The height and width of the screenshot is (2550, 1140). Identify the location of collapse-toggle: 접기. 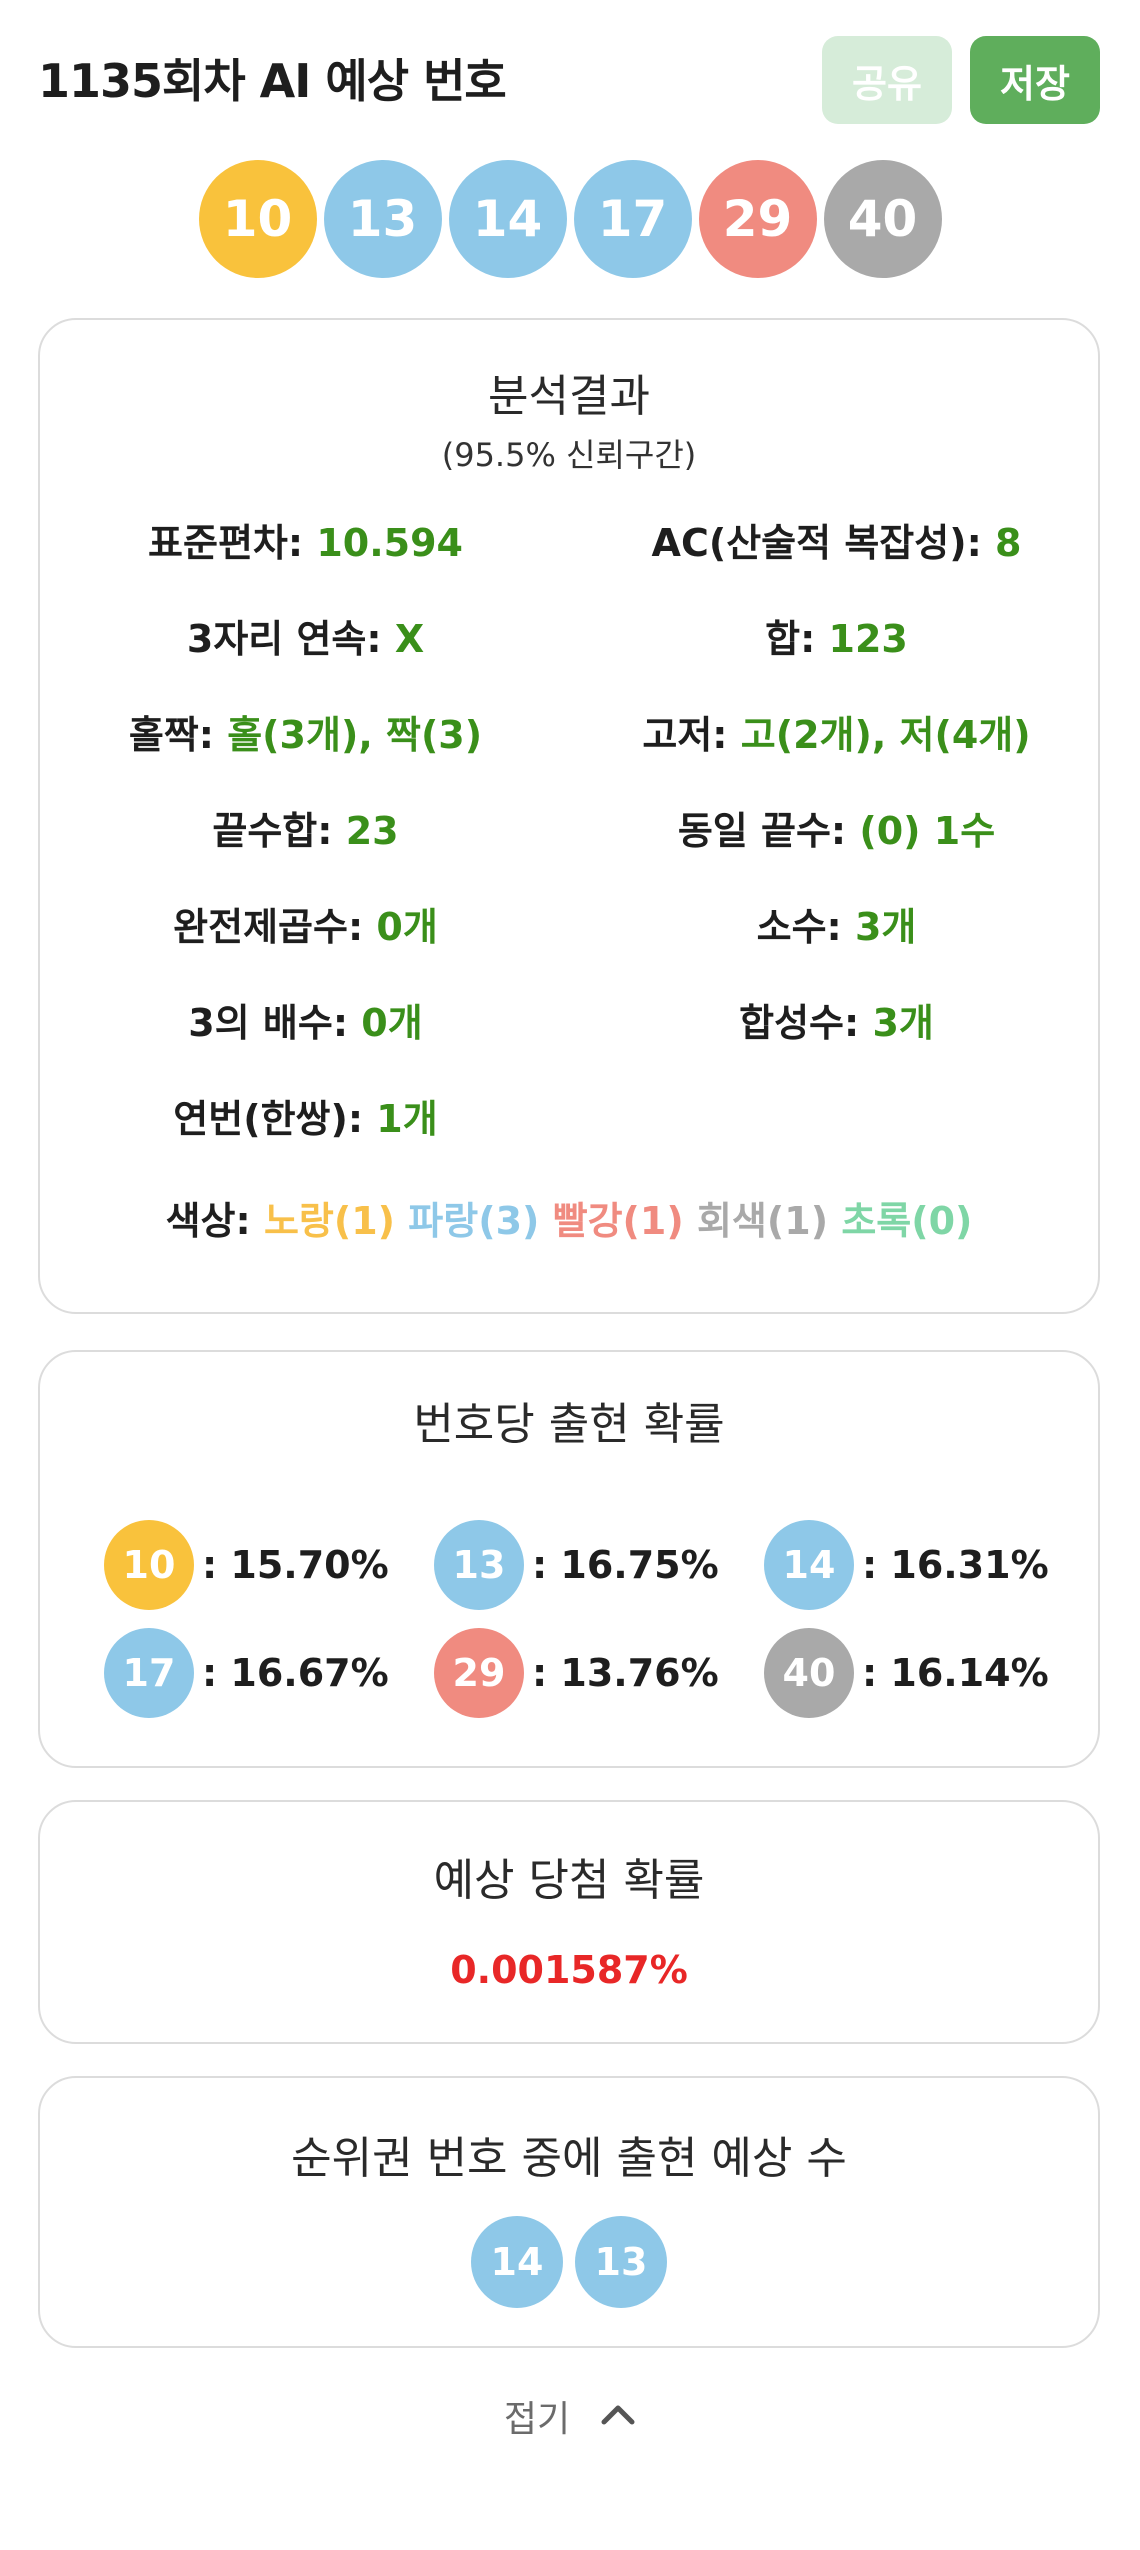
(570, 2416).